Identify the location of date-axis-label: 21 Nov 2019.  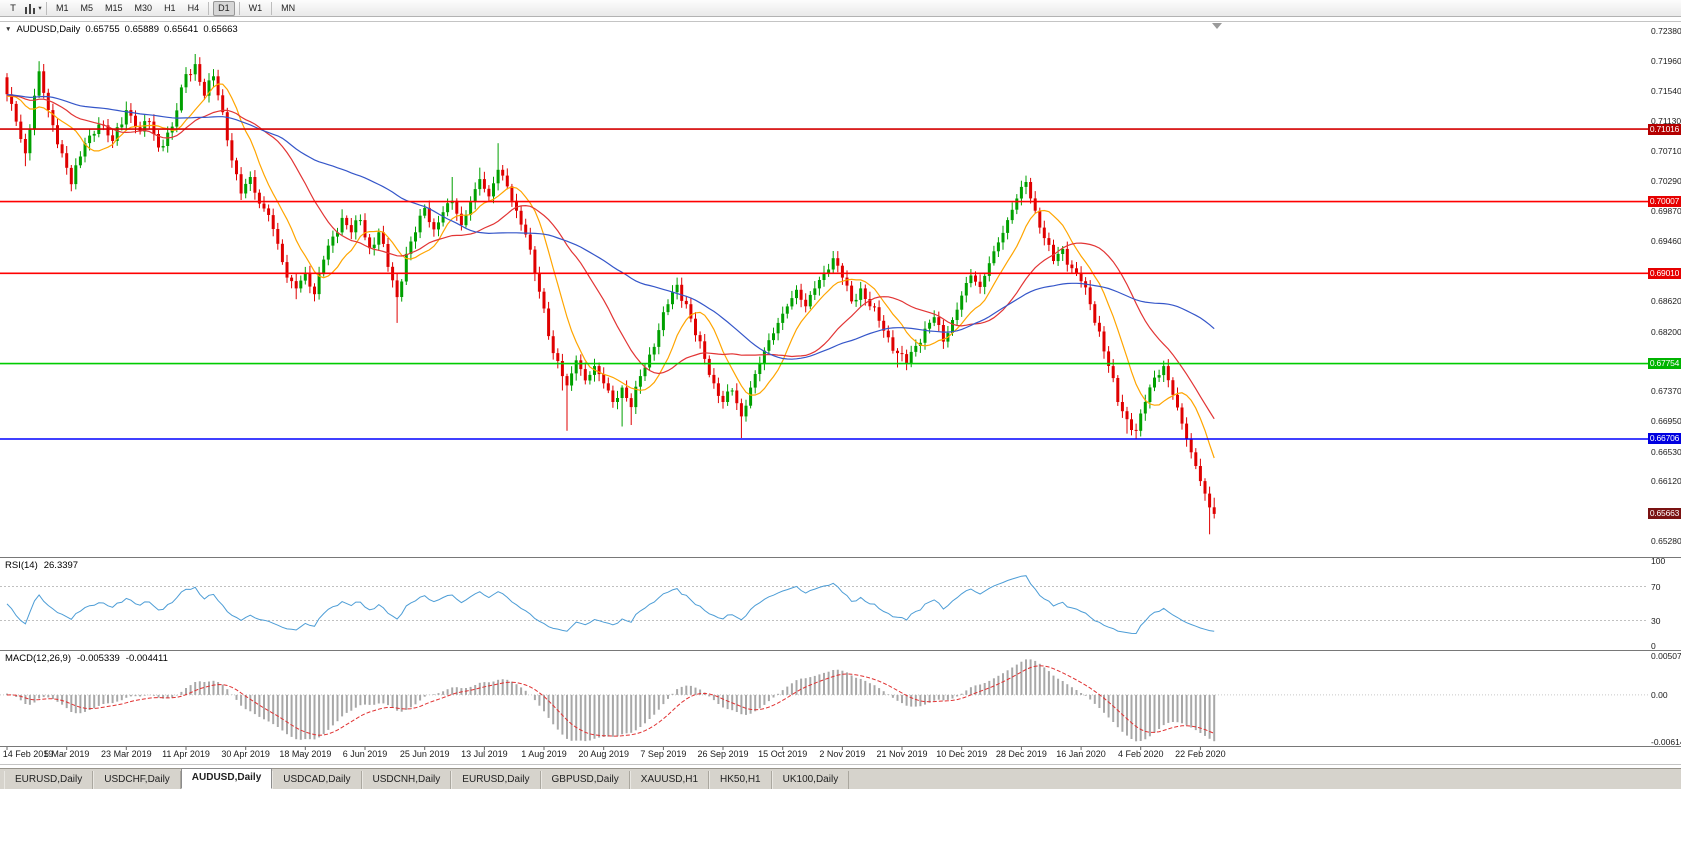
(902, 754).